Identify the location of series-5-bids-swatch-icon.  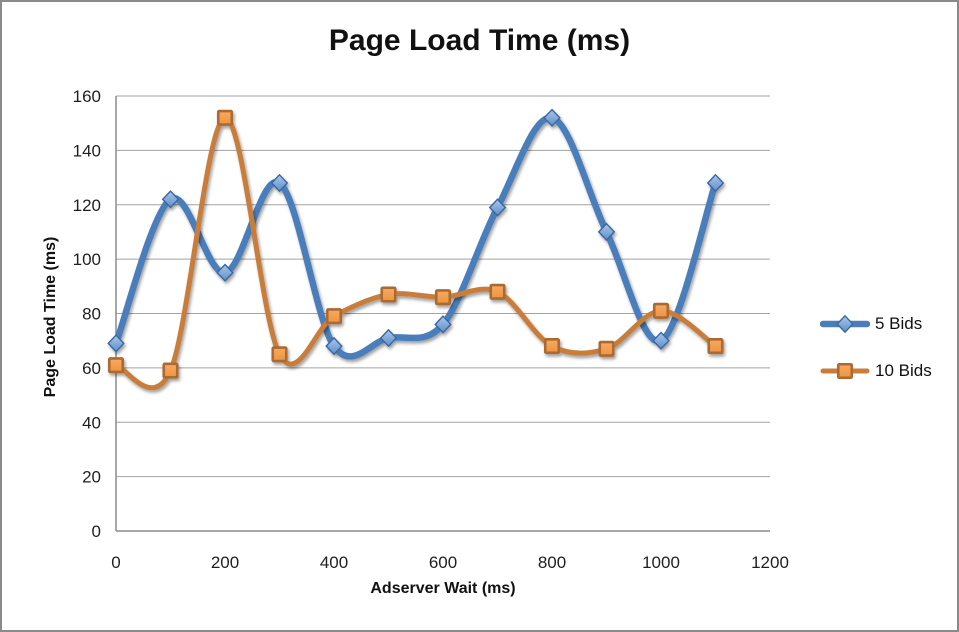
(845, 324).